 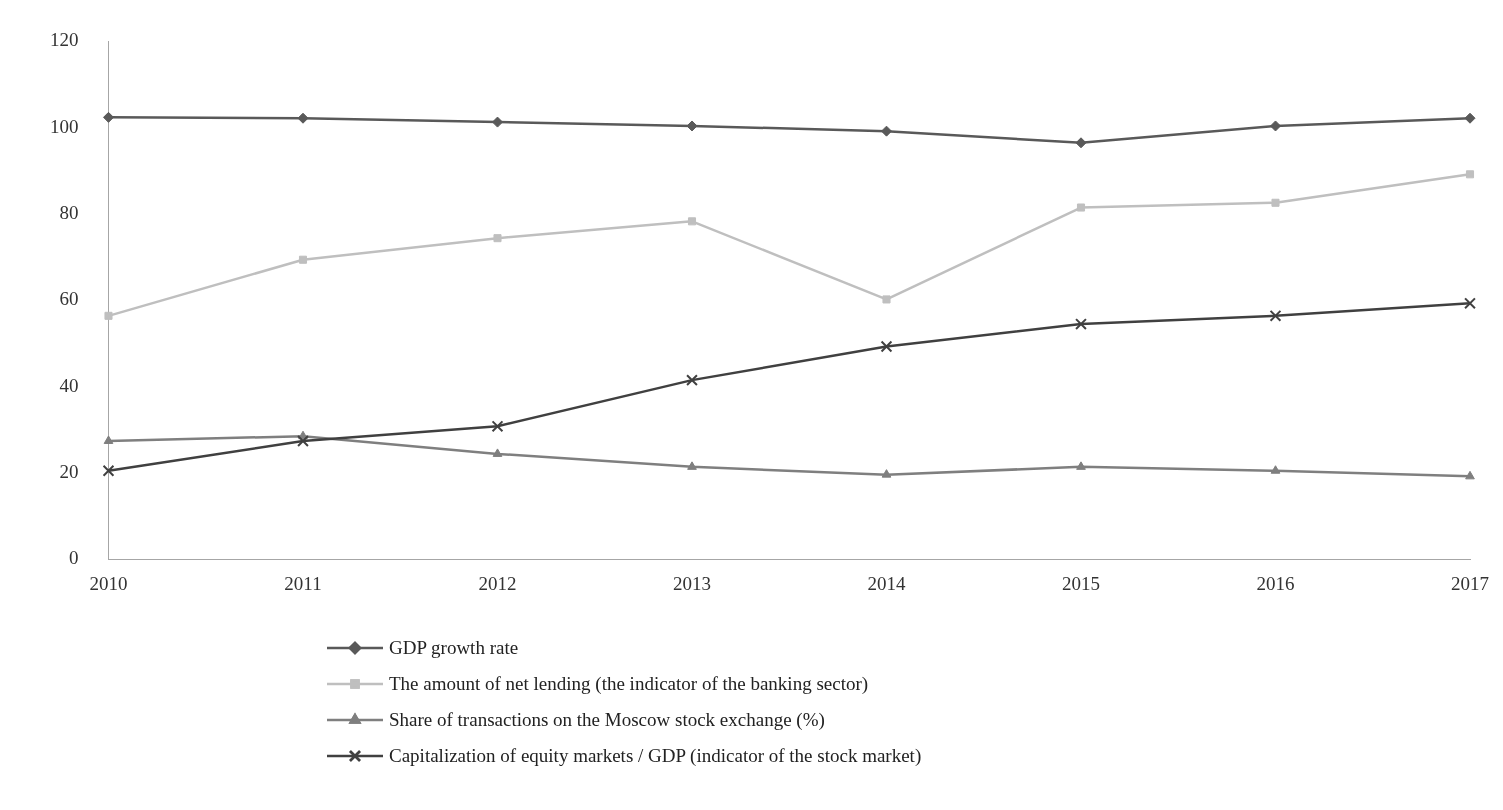 I want to click on y-tick-label: 100, so click(x=64, y=126).